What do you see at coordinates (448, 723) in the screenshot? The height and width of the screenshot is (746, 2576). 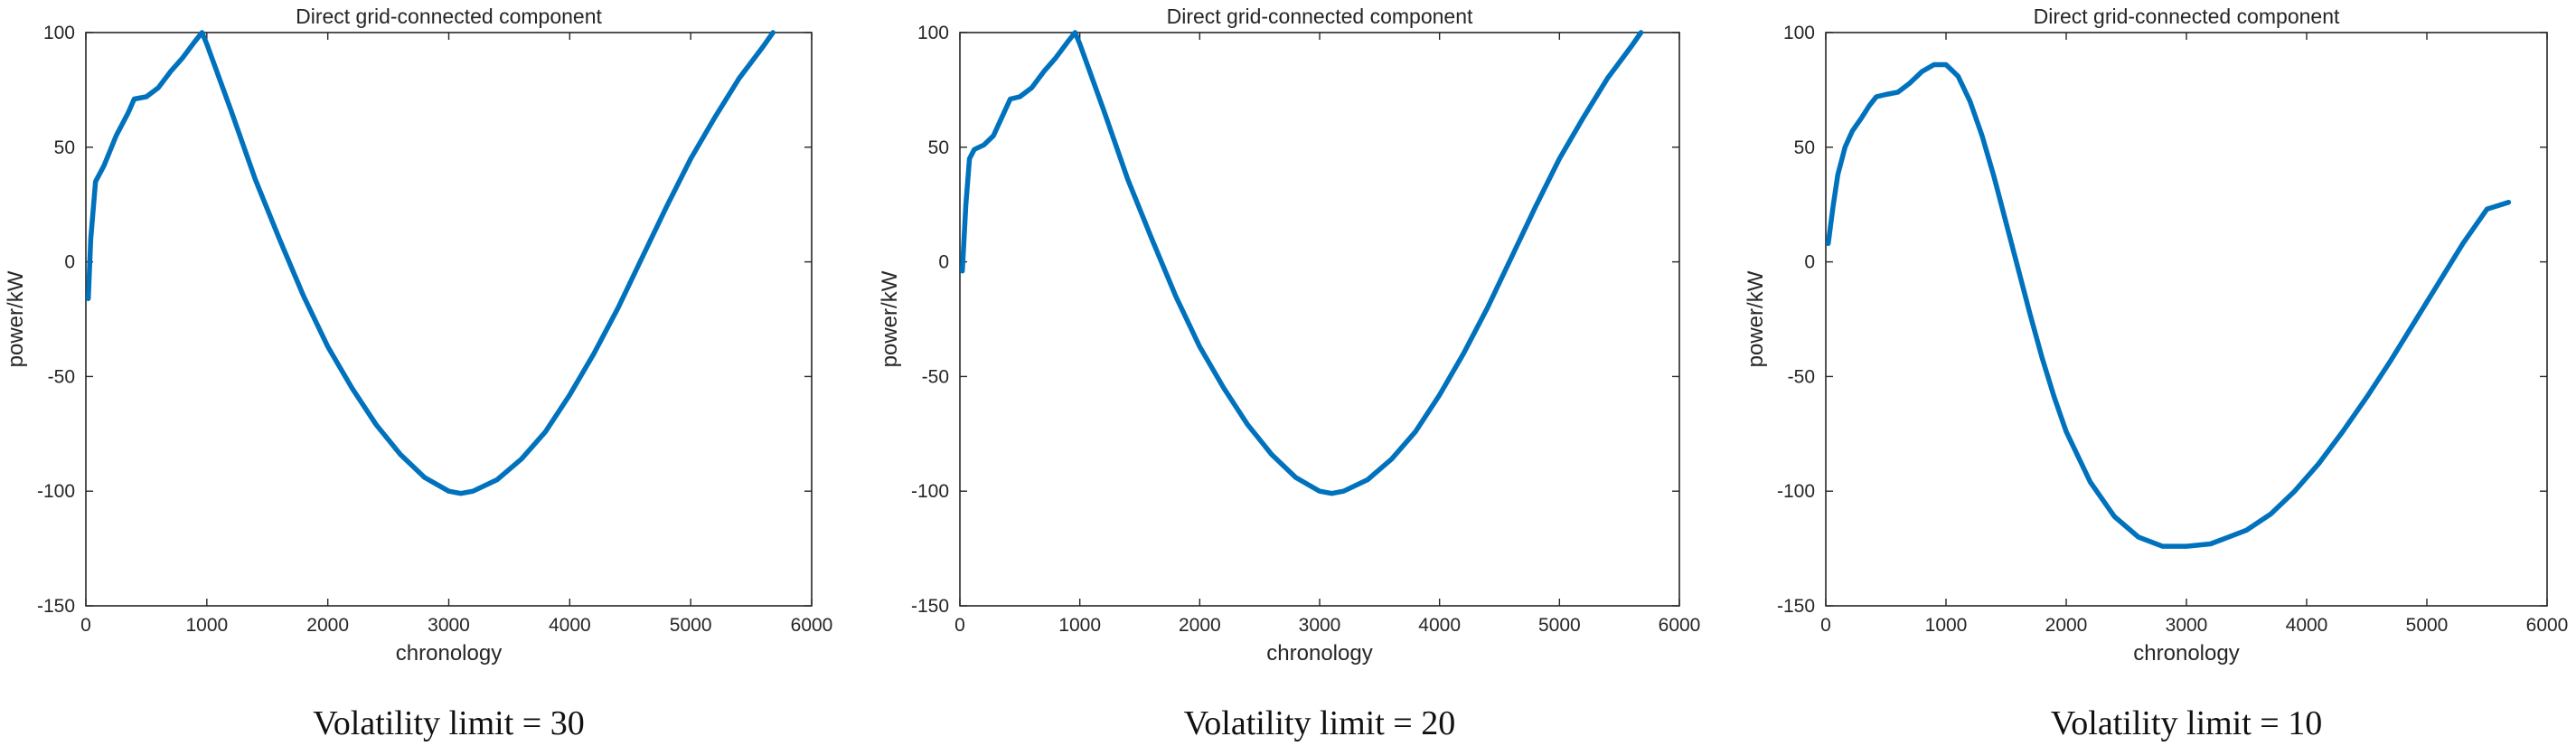 I see `panel-caption: Volatility limit = 30` at bounding box center [448, 723].